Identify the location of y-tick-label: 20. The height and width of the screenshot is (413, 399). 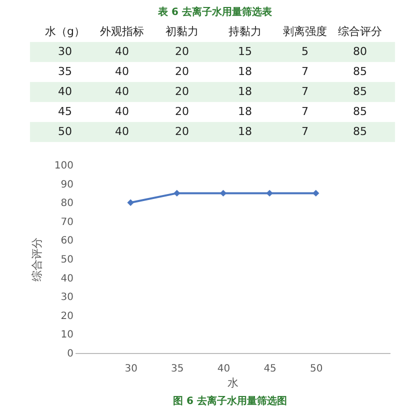
(67, 316).